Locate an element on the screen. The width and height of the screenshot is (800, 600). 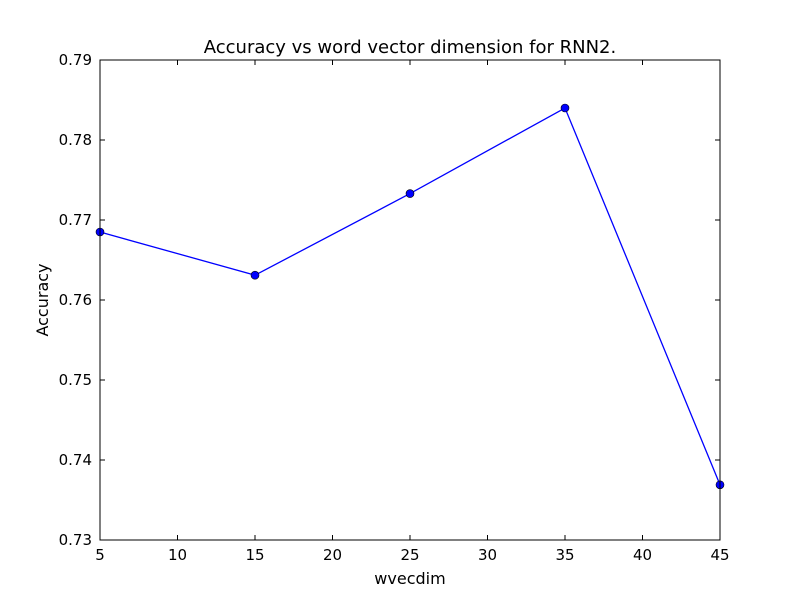
x-axis-label: wvecdim is located at coordinates (409, 578).